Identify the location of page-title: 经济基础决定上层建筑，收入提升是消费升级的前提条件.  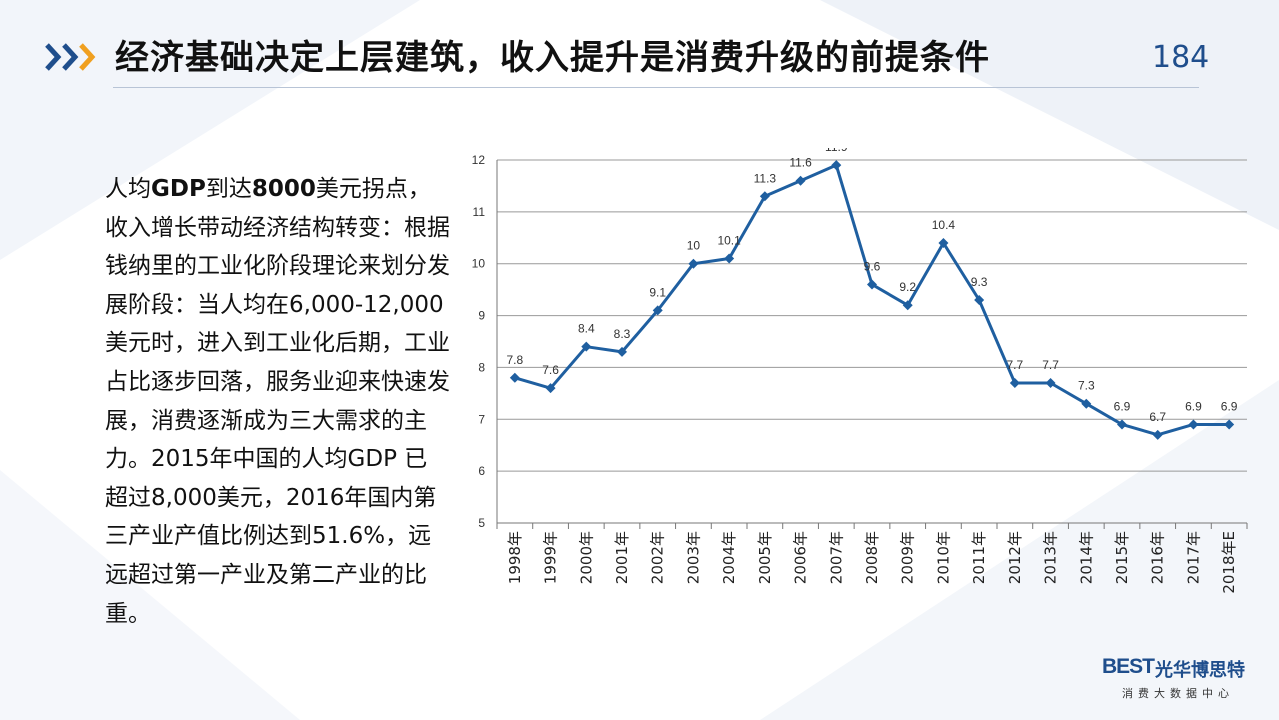
(552, 58).